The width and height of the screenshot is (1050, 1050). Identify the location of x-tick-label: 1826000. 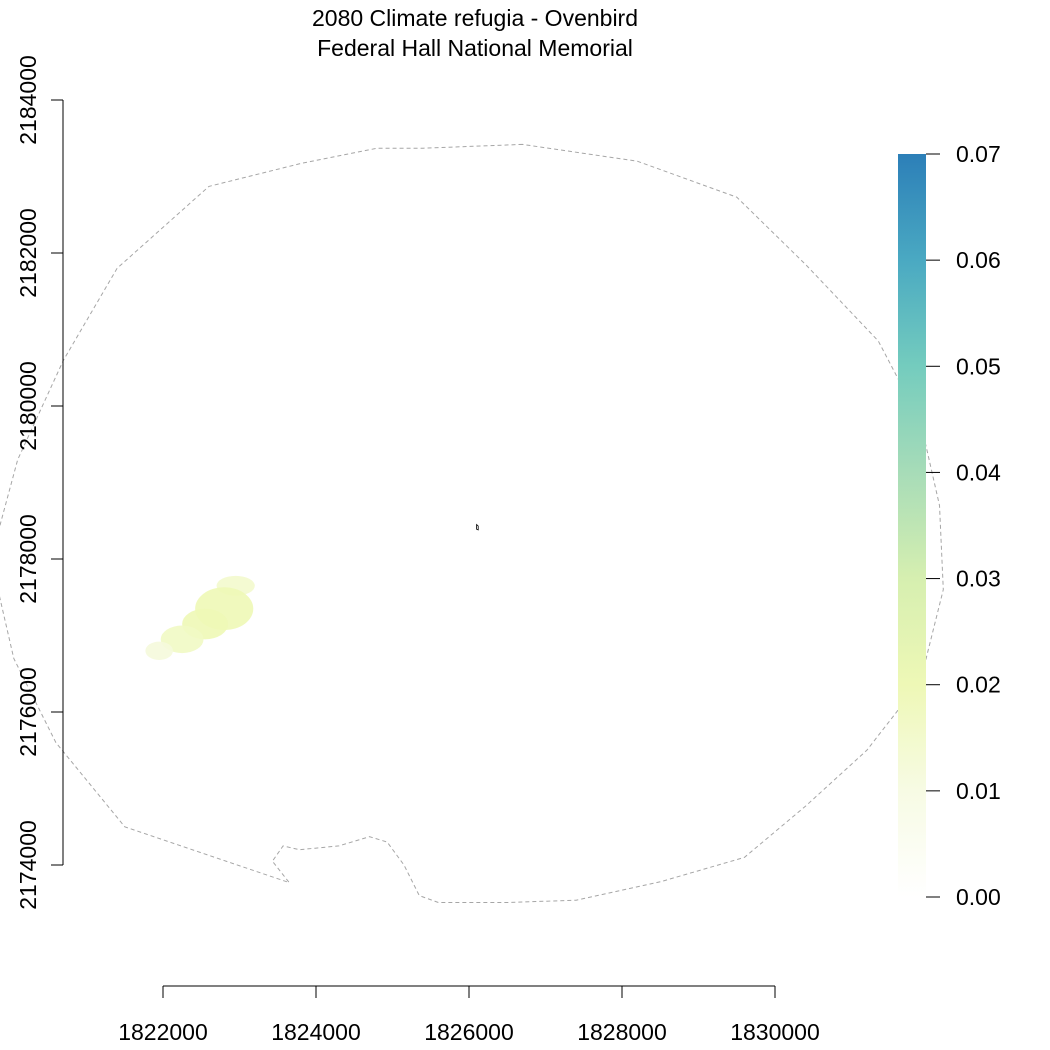
(469, 1032).